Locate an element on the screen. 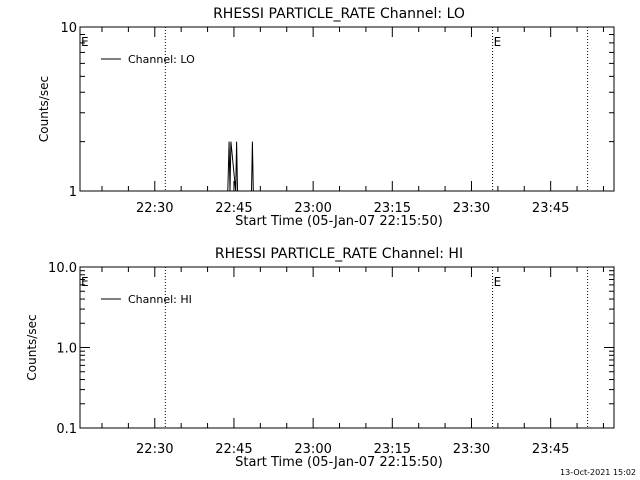 The height and width of the screenshot is (480, 640). legend-entry: Channel: LO is located at coordinates (161, 59).